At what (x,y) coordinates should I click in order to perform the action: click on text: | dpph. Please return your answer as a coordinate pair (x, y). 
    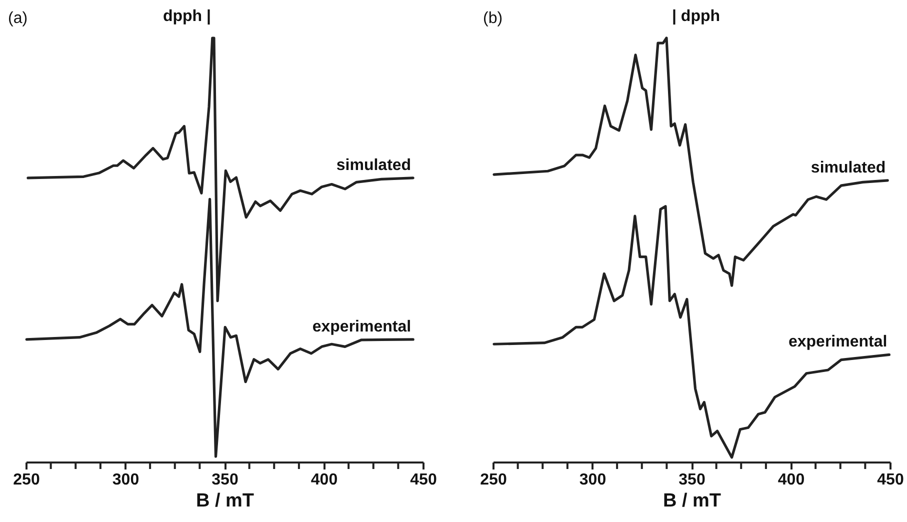
    Looking at the image, I should click on (696, 16).